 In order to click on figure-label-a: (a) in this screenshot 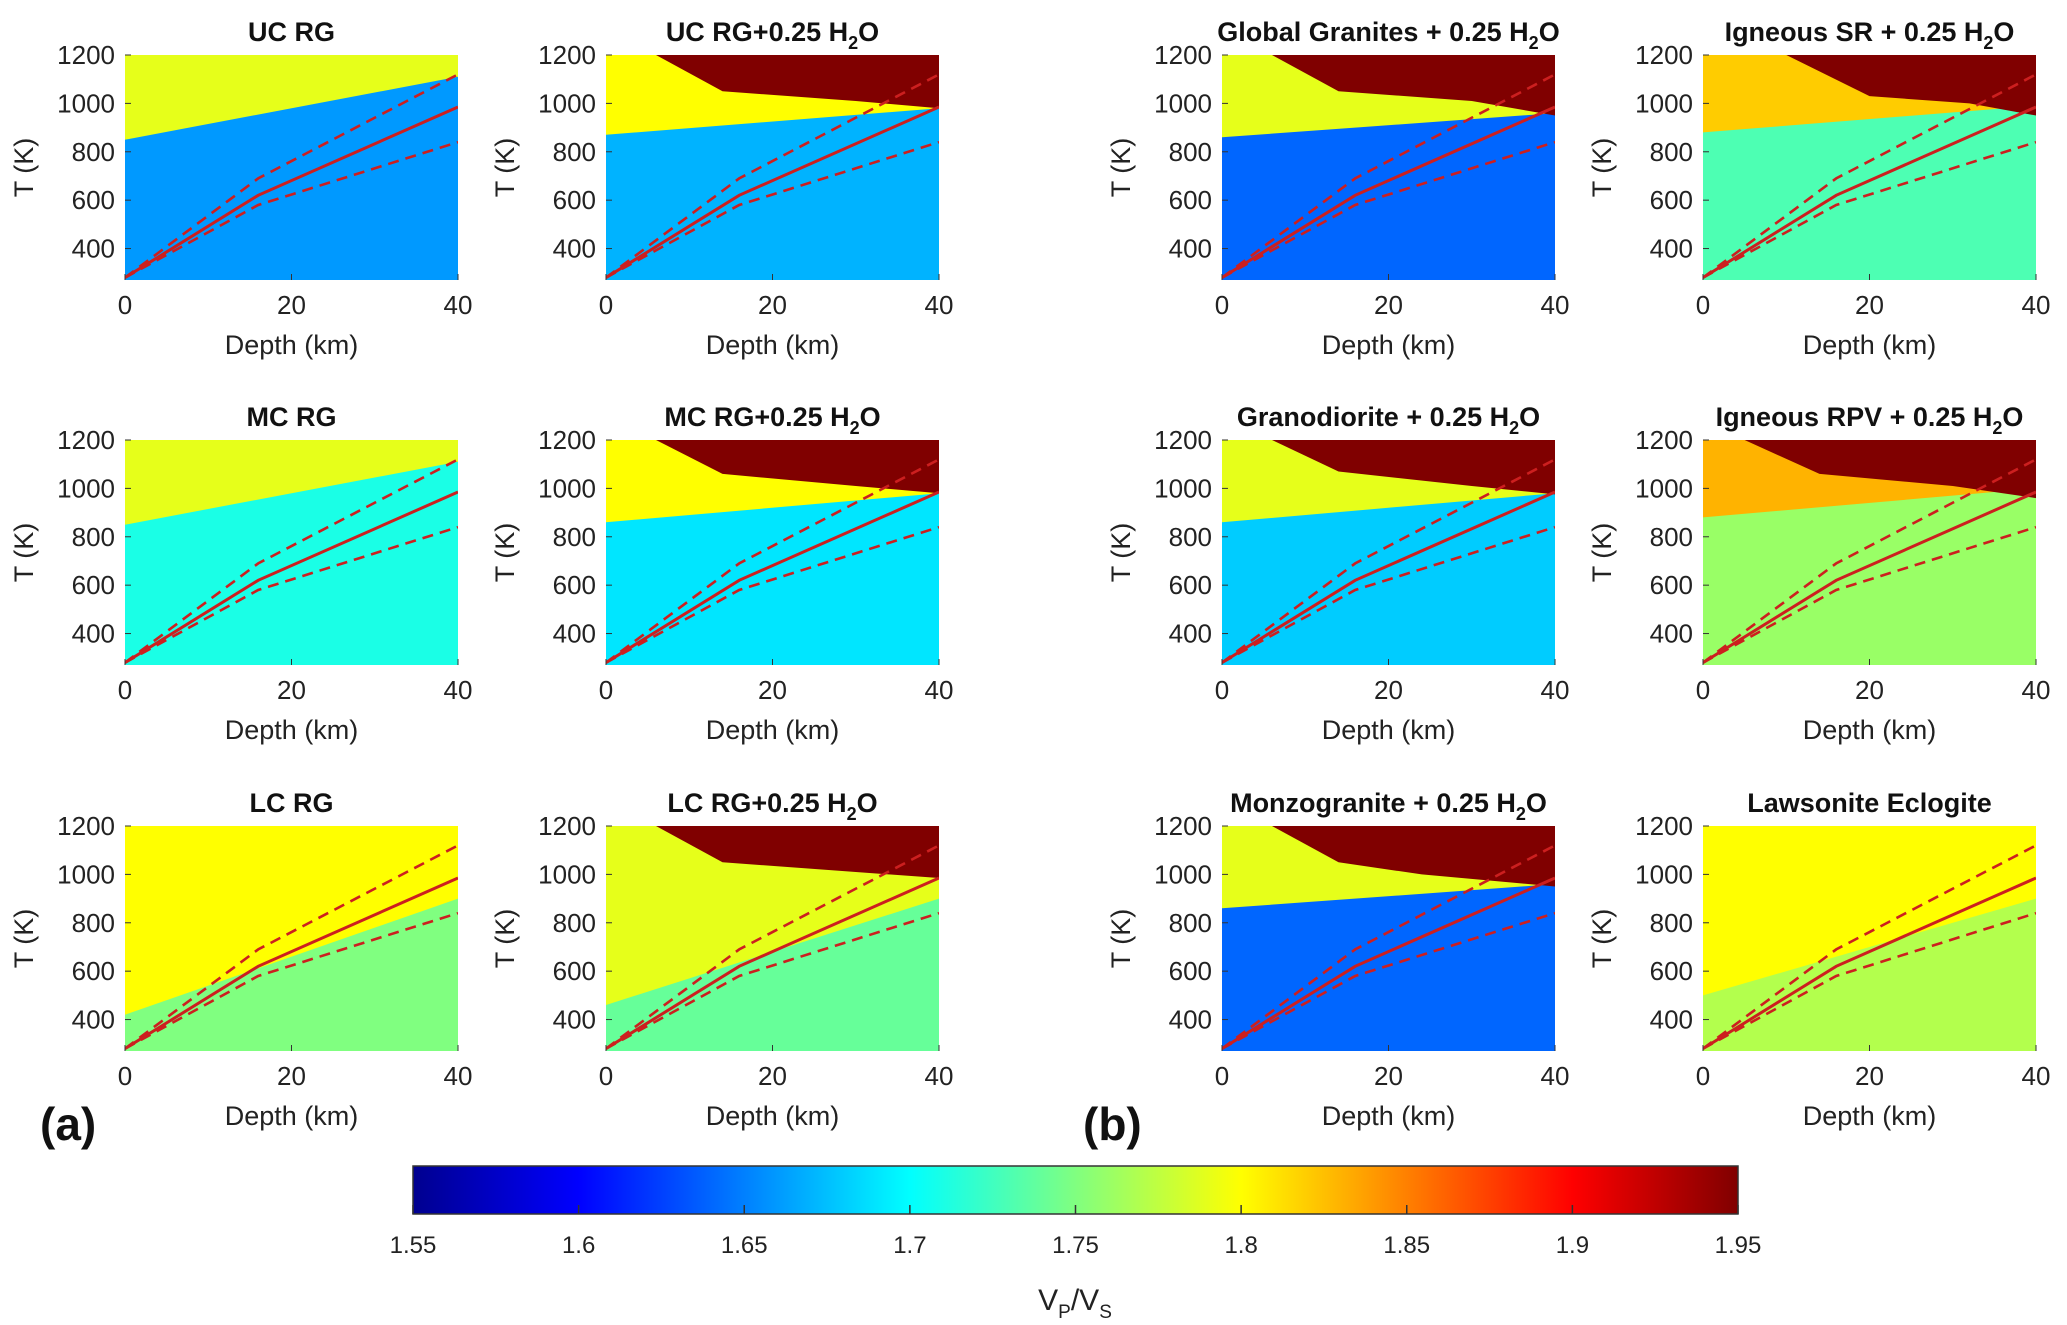, I will do `click(68, 1124)`.